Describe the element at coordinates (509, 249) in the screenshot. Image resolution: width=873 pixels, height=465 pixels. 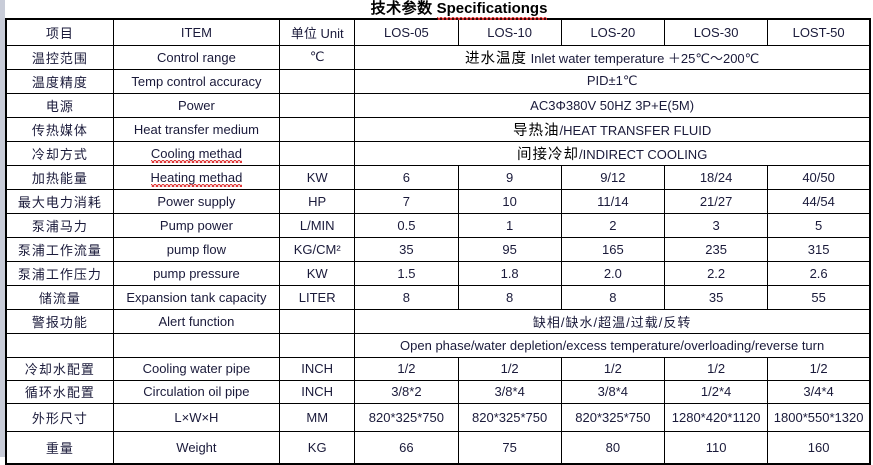
I see `row-value: 95` at that location.